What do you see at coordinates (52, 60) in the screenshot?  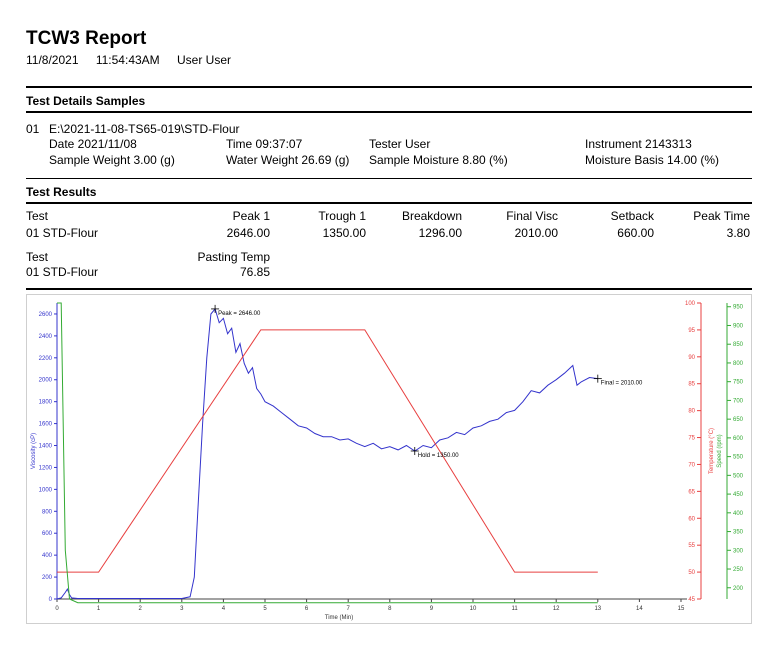 I see `report-date: 11/8/2021` at bounding box center [52, 60].